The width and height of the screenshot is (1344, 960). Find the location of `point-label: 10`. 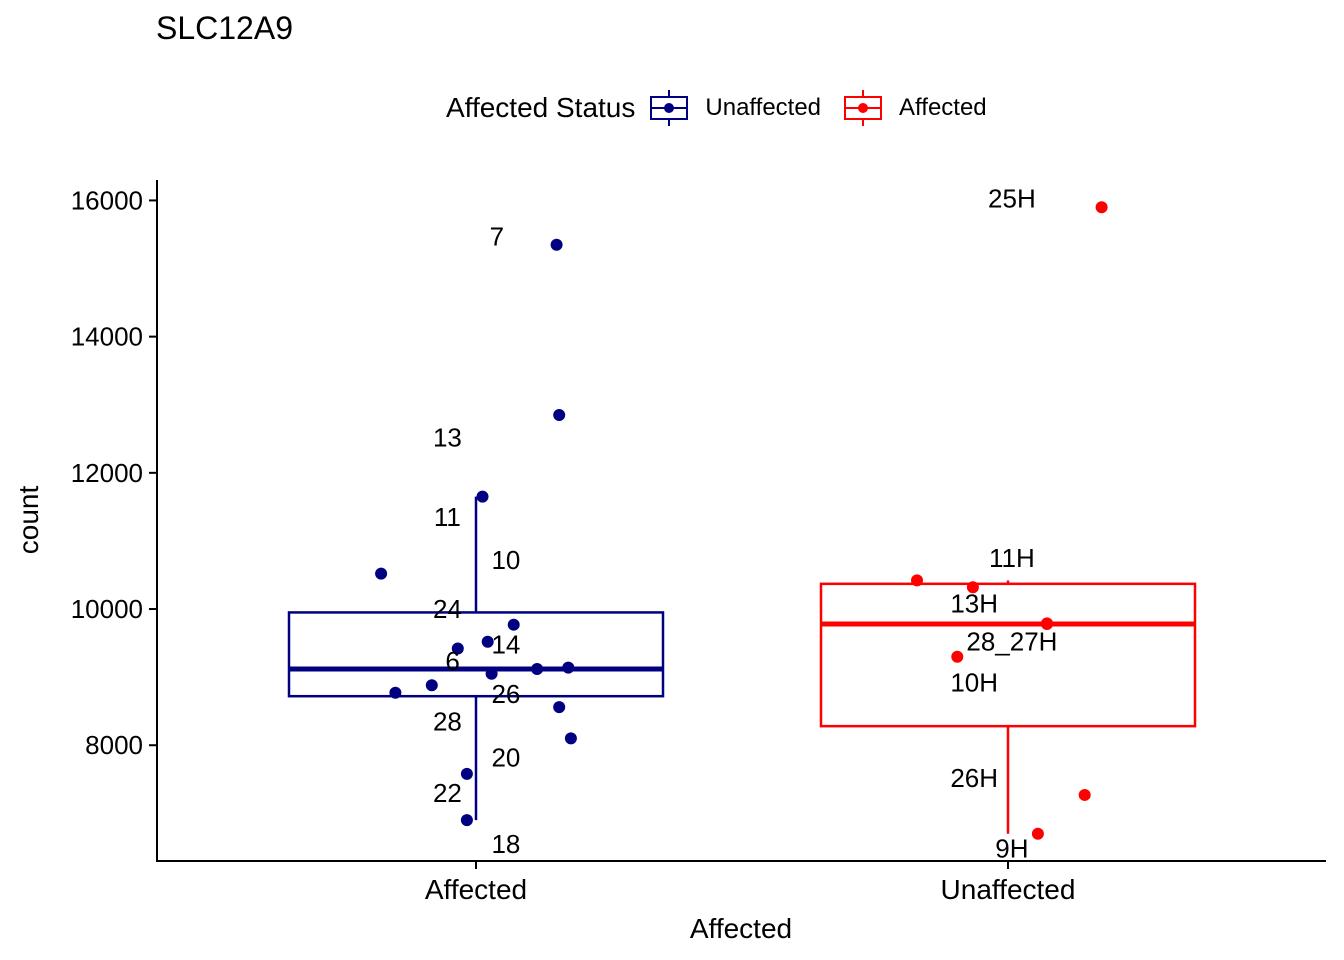

point-label: 10 is located at coordinates (505, 560).